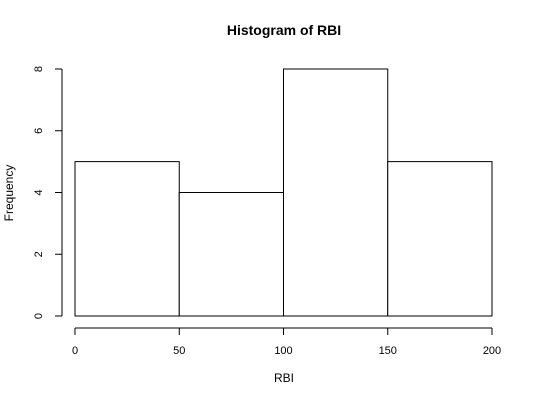 Image resolution: width=540 pixels, height=400 pixels. Describe the element at coordinates (9, 193) in the screenshot. I see `y-axis-label: Frequency` at that location.